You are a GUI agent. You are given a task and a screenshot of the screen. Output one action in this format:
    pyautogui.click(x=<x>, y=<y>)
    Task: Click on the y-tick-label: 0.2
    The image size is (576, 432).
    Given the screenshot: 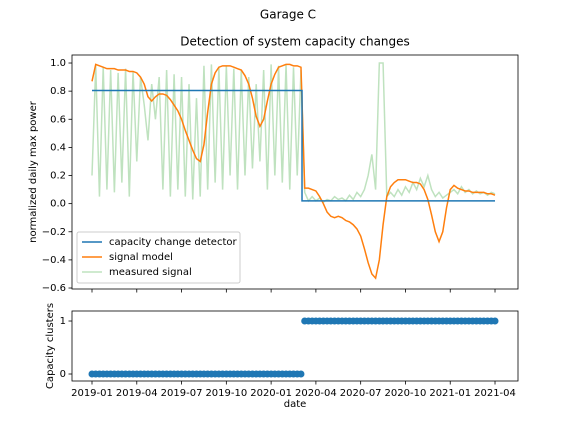 What is the action you would take?
    pyautogui.click(x=58, y=176)
    